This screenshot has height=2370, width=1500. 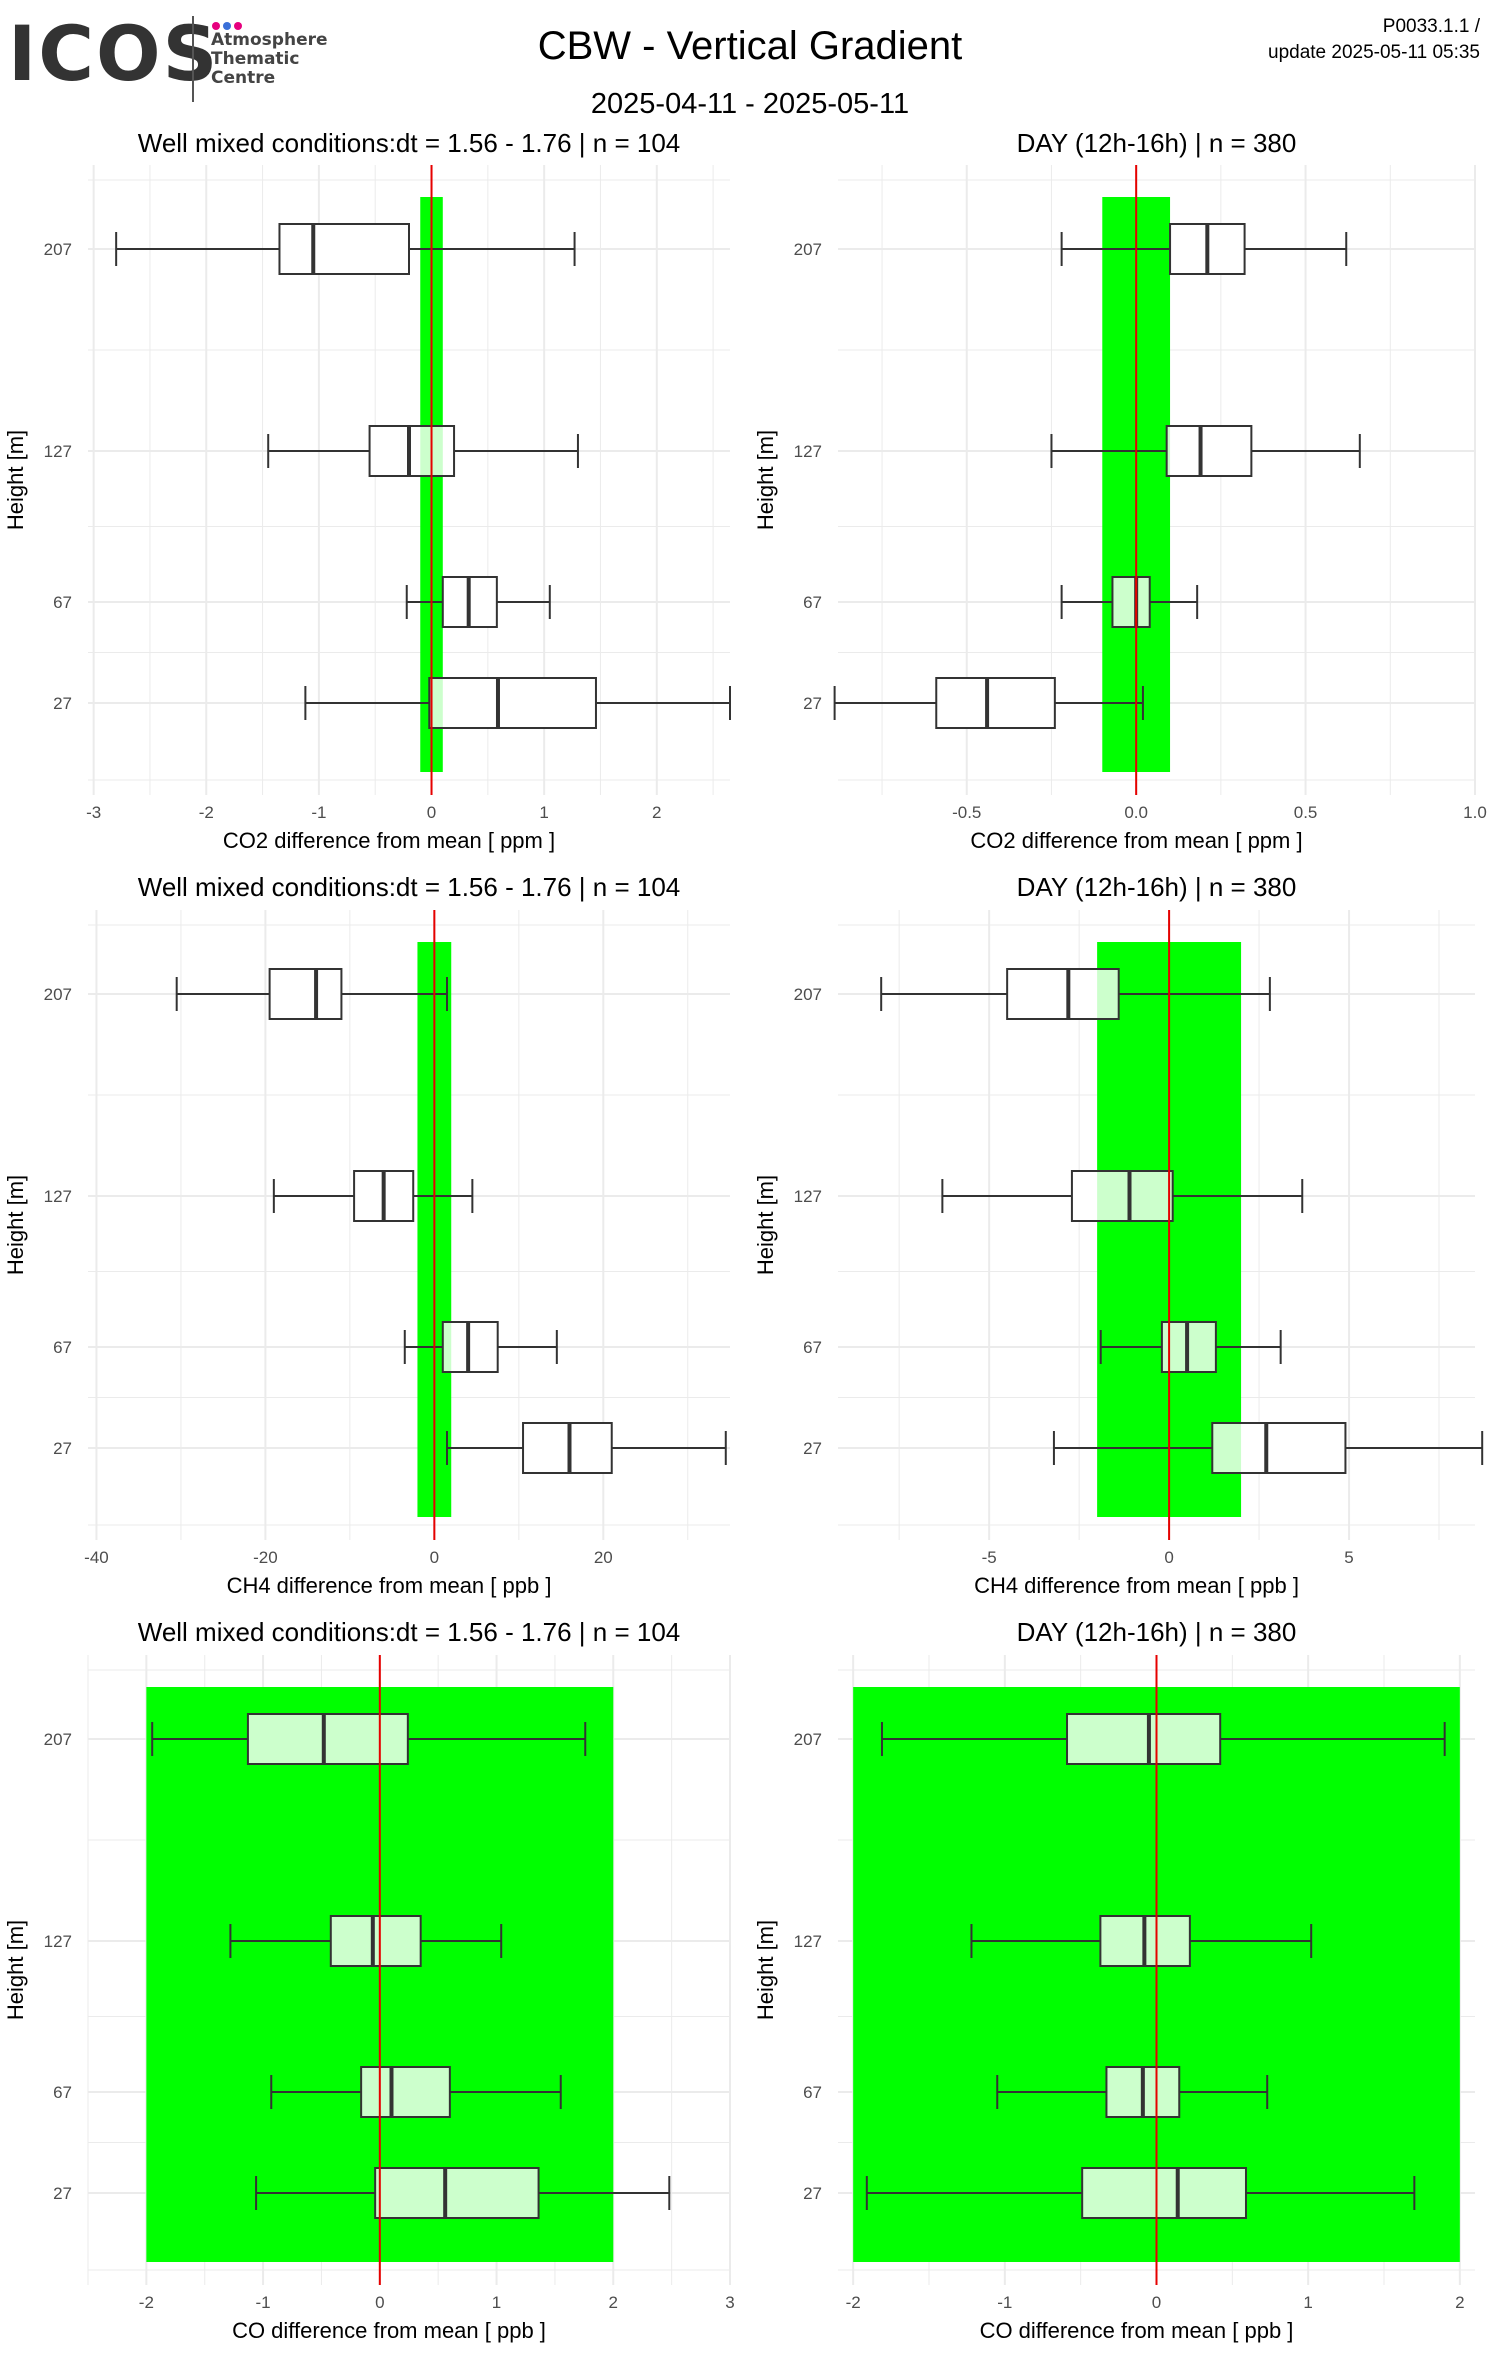 I want to click on logo-dots-icon, so click(x=228, y=26).